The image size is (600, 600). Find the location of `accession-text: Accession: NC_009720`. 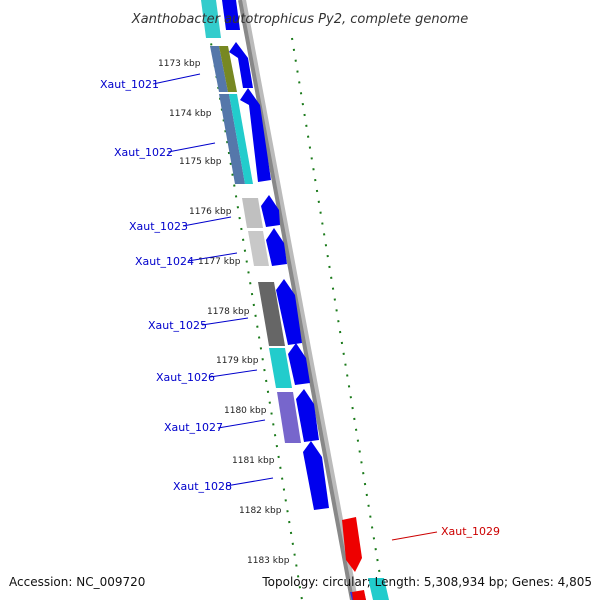

accession-text: Accession: NC_009720 is located at coordinates (77, 582).